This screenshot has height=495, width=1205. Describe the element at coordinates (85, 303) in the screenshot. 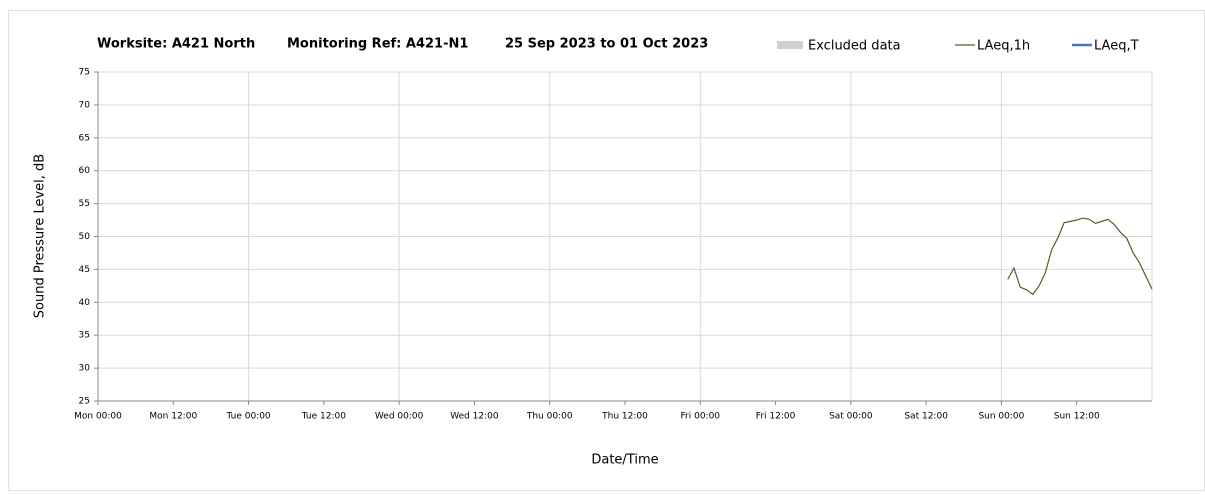

I see `y-tick-label: 40` at that location.